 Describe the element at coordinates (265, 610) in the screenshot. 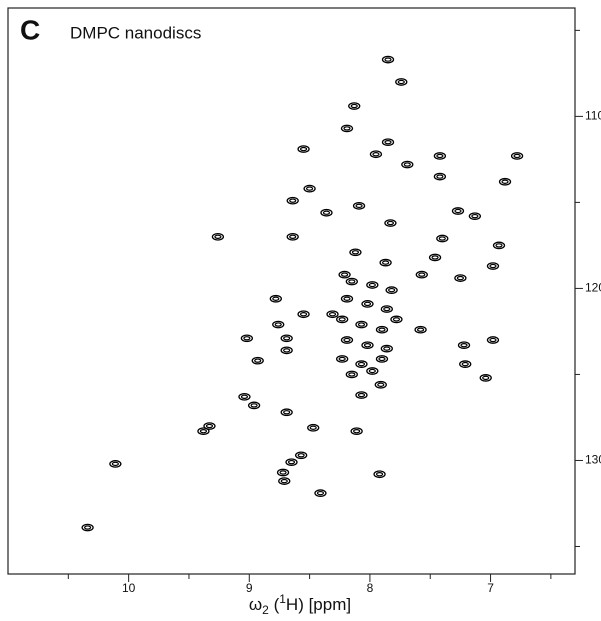

I see `x-label-part: 2` at that location.